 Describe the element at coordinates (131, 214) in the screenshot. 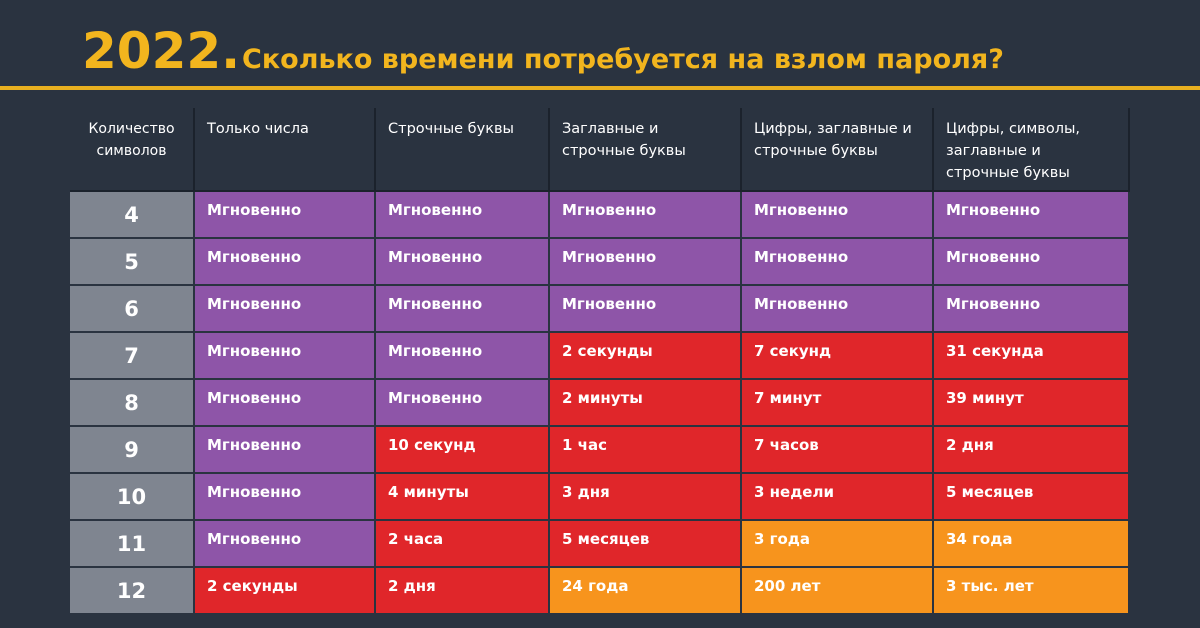

I see `row-length: 4` at that location.